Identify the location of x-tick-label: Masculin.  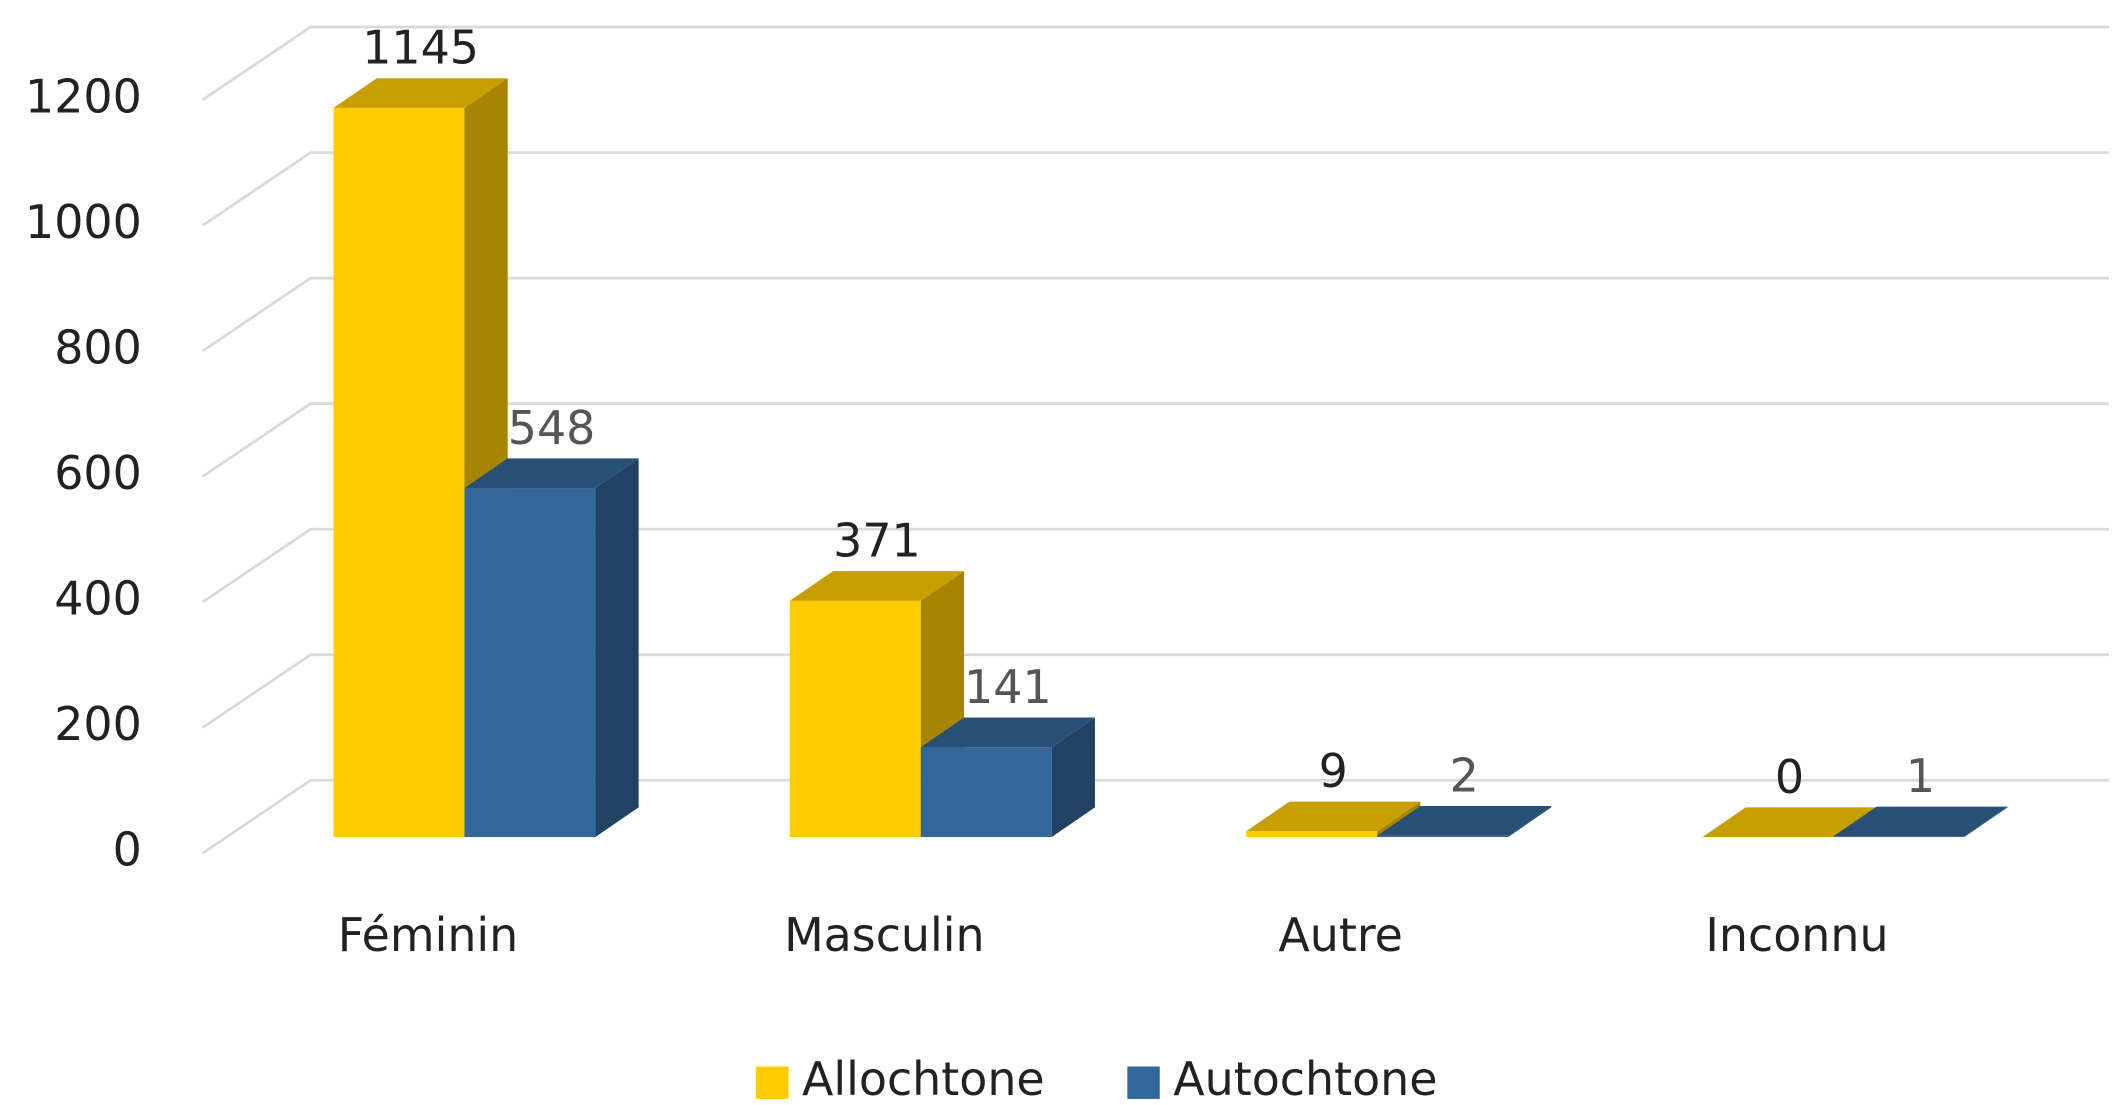
(884, 935).